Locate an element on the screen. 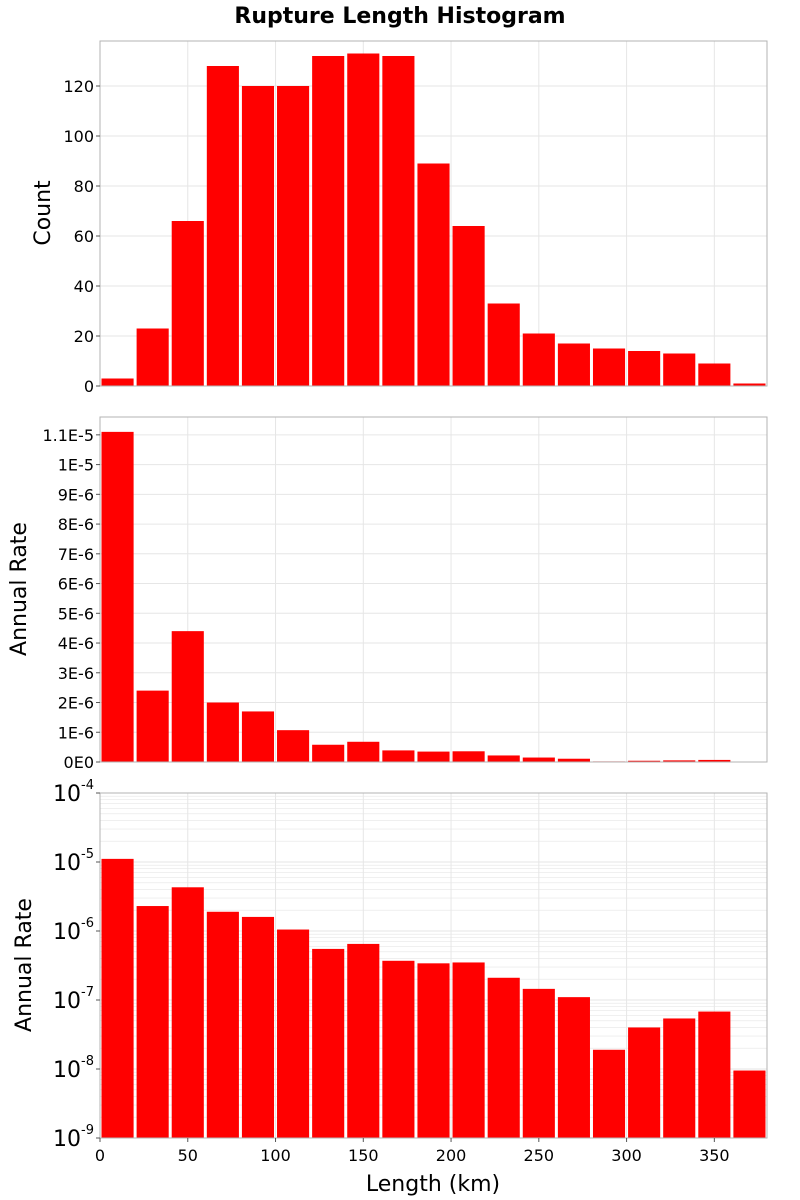 The width and height of the screenshot is (800, 1200). y-tick-label: 1E-6 is located at coordinates (76, 732).